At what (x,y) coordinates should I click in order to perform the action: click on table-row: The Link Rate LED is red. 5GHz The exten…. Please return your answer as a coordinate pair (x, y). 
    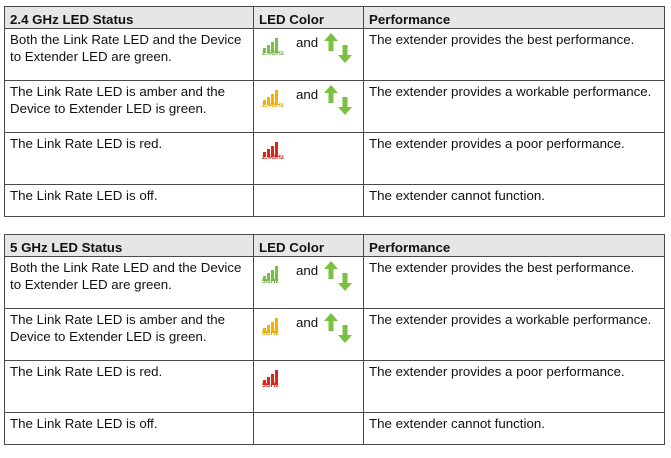
    Looking at the image, I should click on (334, 386).